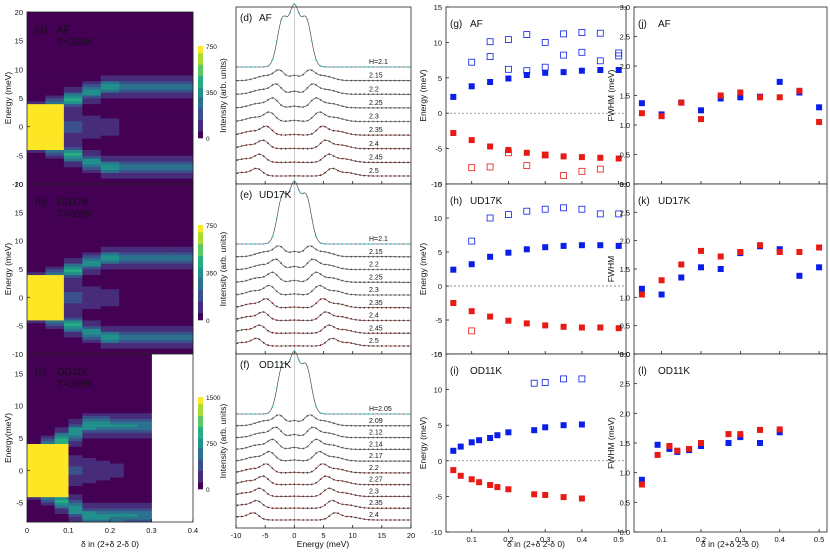 The image size is (830, 554). I want to click on h-label: 2.15, so click(376, 252).